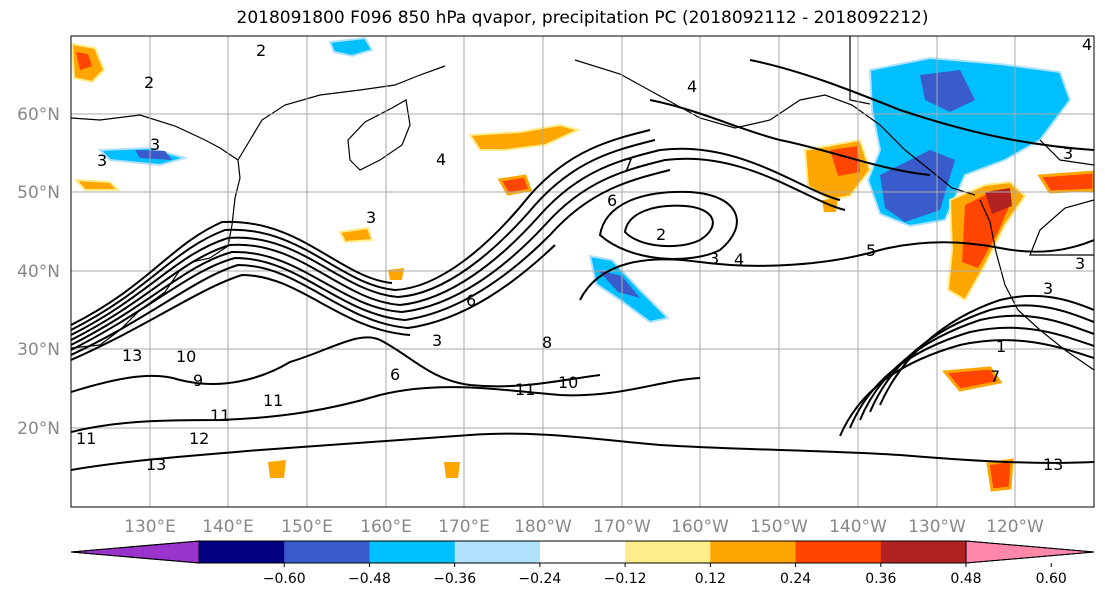 This screenshot has width=1105, height=601. Describe the element at coordinates (135, 552) in the screenshot. I see `colorbar-extend-low` at that location.